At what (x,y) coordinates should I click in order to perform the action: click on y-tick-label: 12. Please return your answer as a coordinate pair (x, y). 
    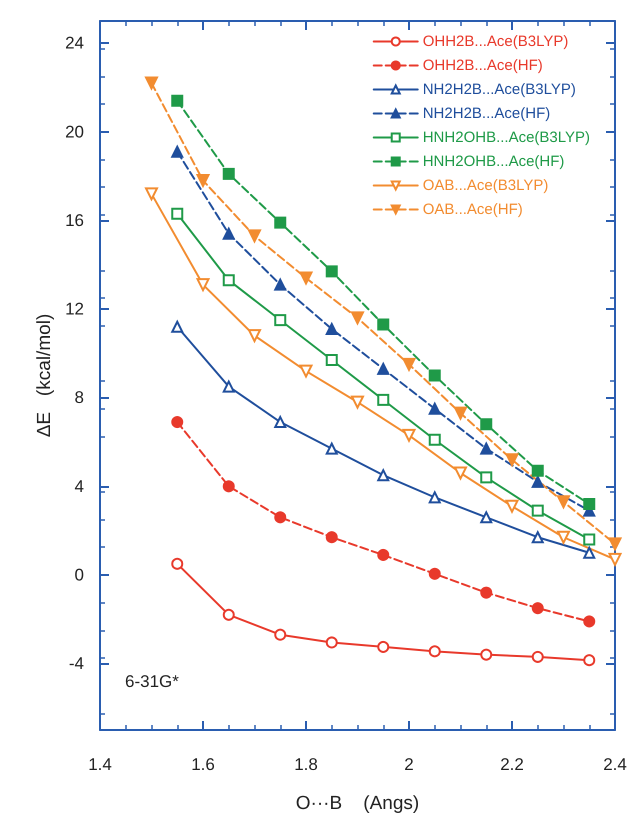
    Looking at the image, I should click on (74, 309).